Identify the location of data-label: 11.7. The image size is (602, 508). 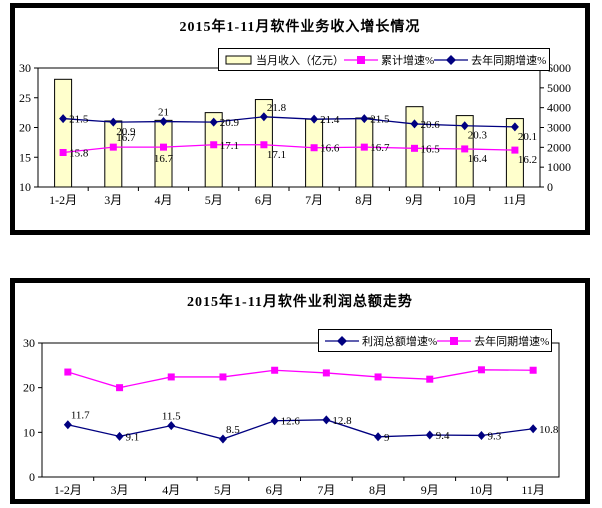
(80, 416).